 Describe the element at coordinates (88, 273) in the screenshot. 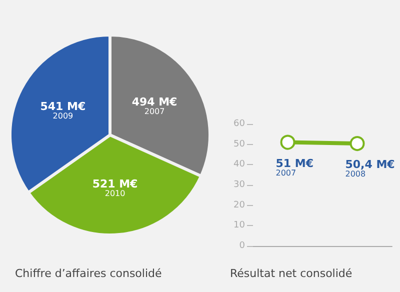

I see `text: Chiffre d’affaires consolidé` at that location.